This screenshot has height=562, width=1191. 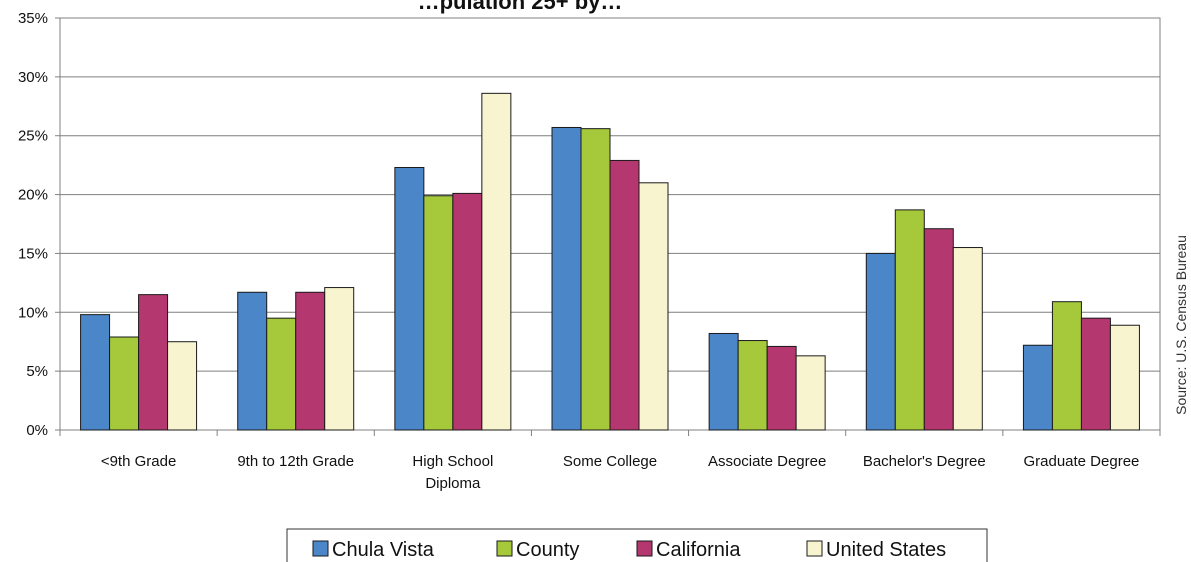 I want to click on y-tick-label: 15%, so click(x=33, y=253).